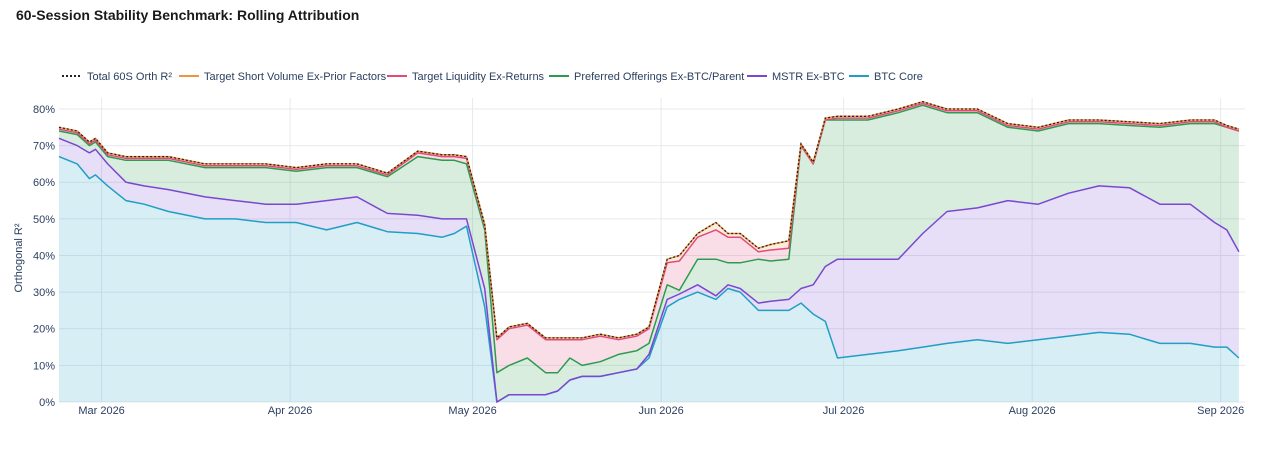  Describe the element at coordinates (44, 147) in the screenshot. I see `y-tick-label: 70%` at that location.